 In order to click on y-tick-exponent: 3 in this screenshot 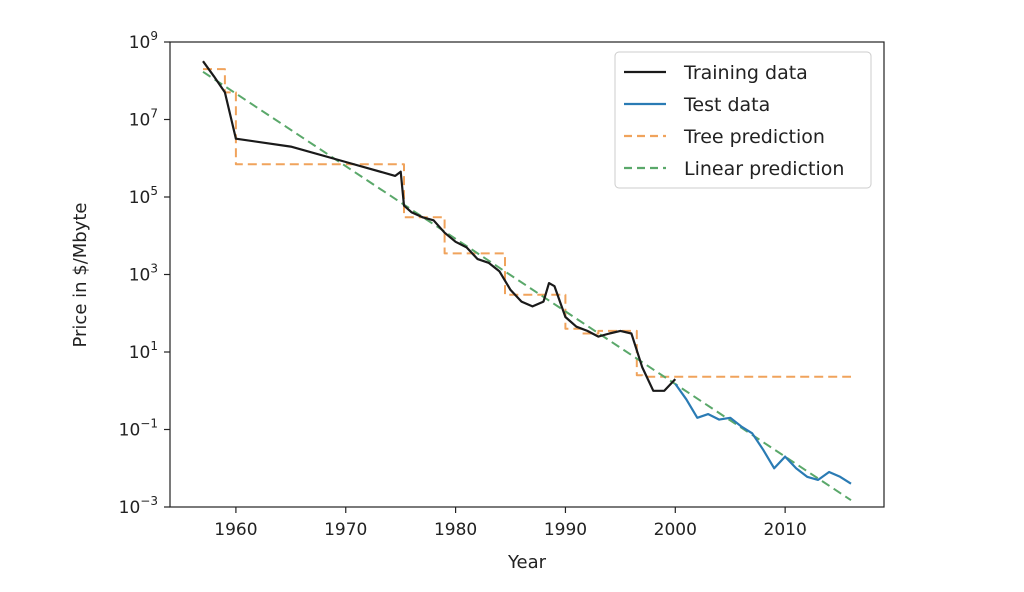, I will do `click(154, 269)`.